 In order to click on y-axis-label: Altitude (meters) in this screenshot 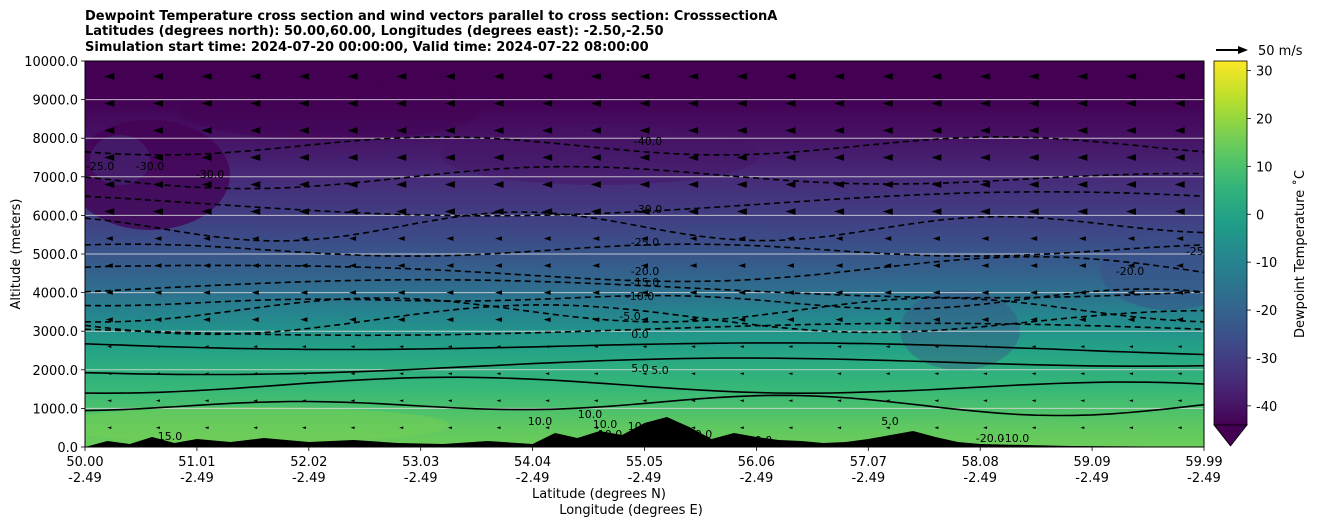, I will do `click(16, 254)`.